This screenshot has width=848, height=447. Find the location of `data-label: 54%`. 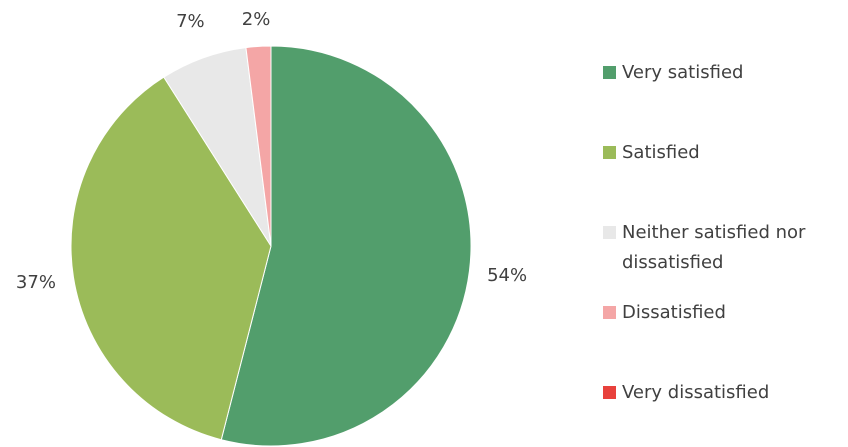

data-label: 54% is located at coordinates (507, 275).